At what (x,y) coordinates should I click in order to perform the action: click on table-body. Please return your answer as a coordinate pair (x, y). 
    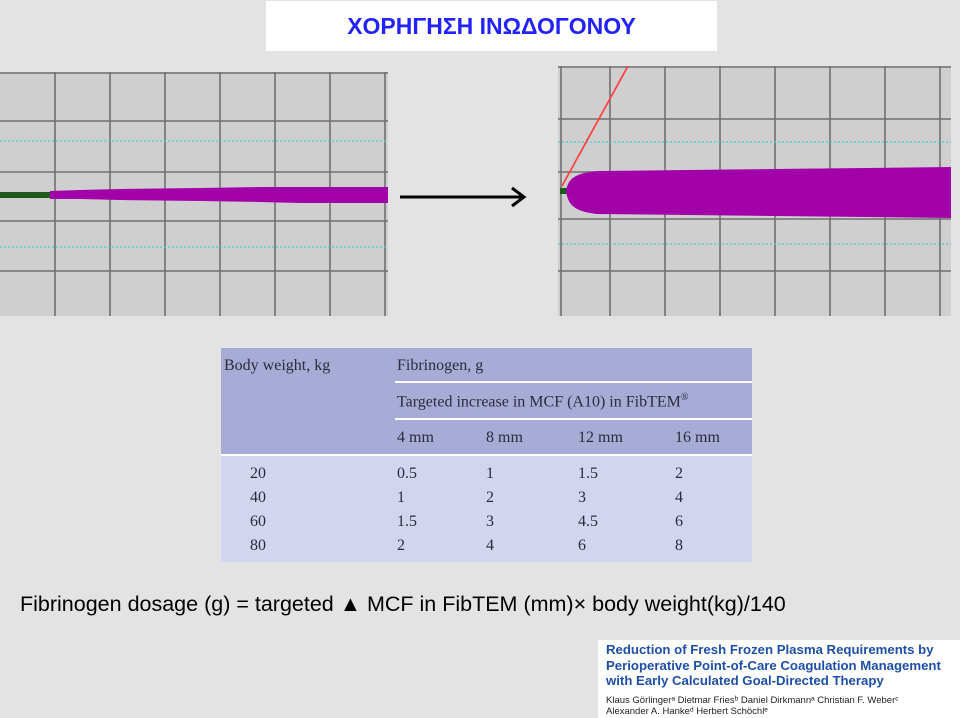
    Looking at the image, I should click on (486, 508).